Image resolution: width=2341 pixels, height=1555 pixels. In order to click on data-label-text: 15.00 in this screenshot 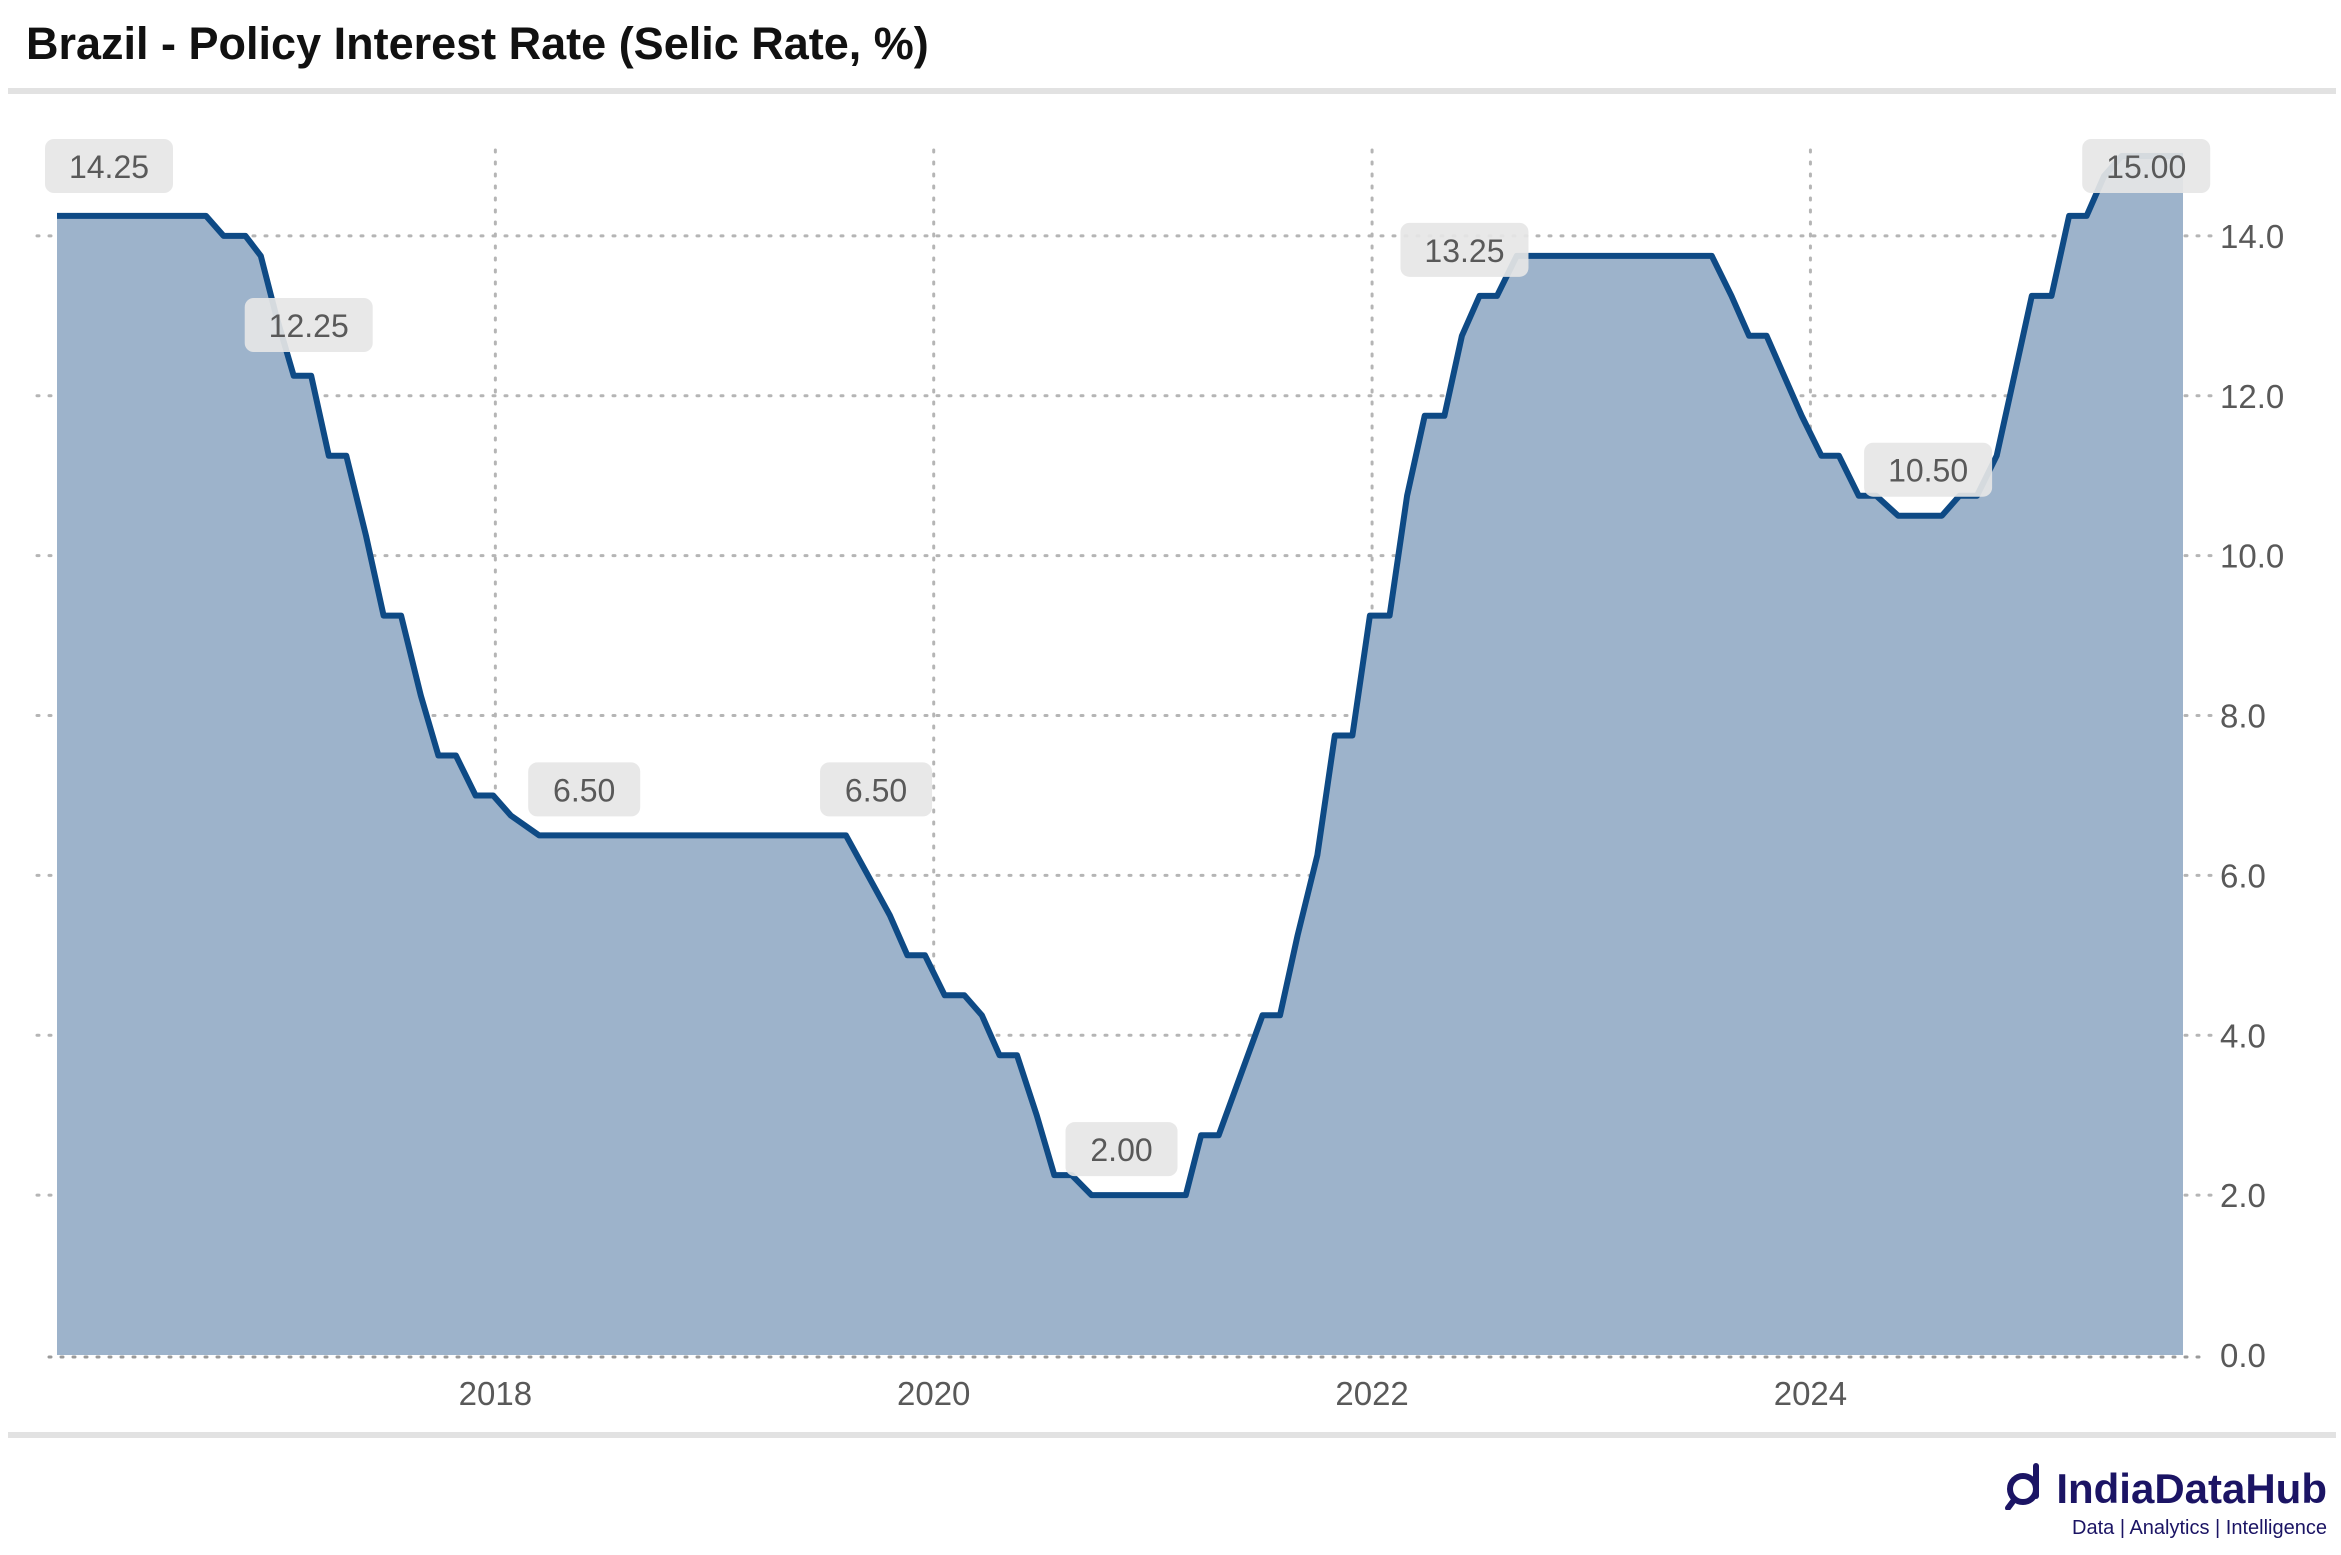, I will do `click(2146, 167)`.